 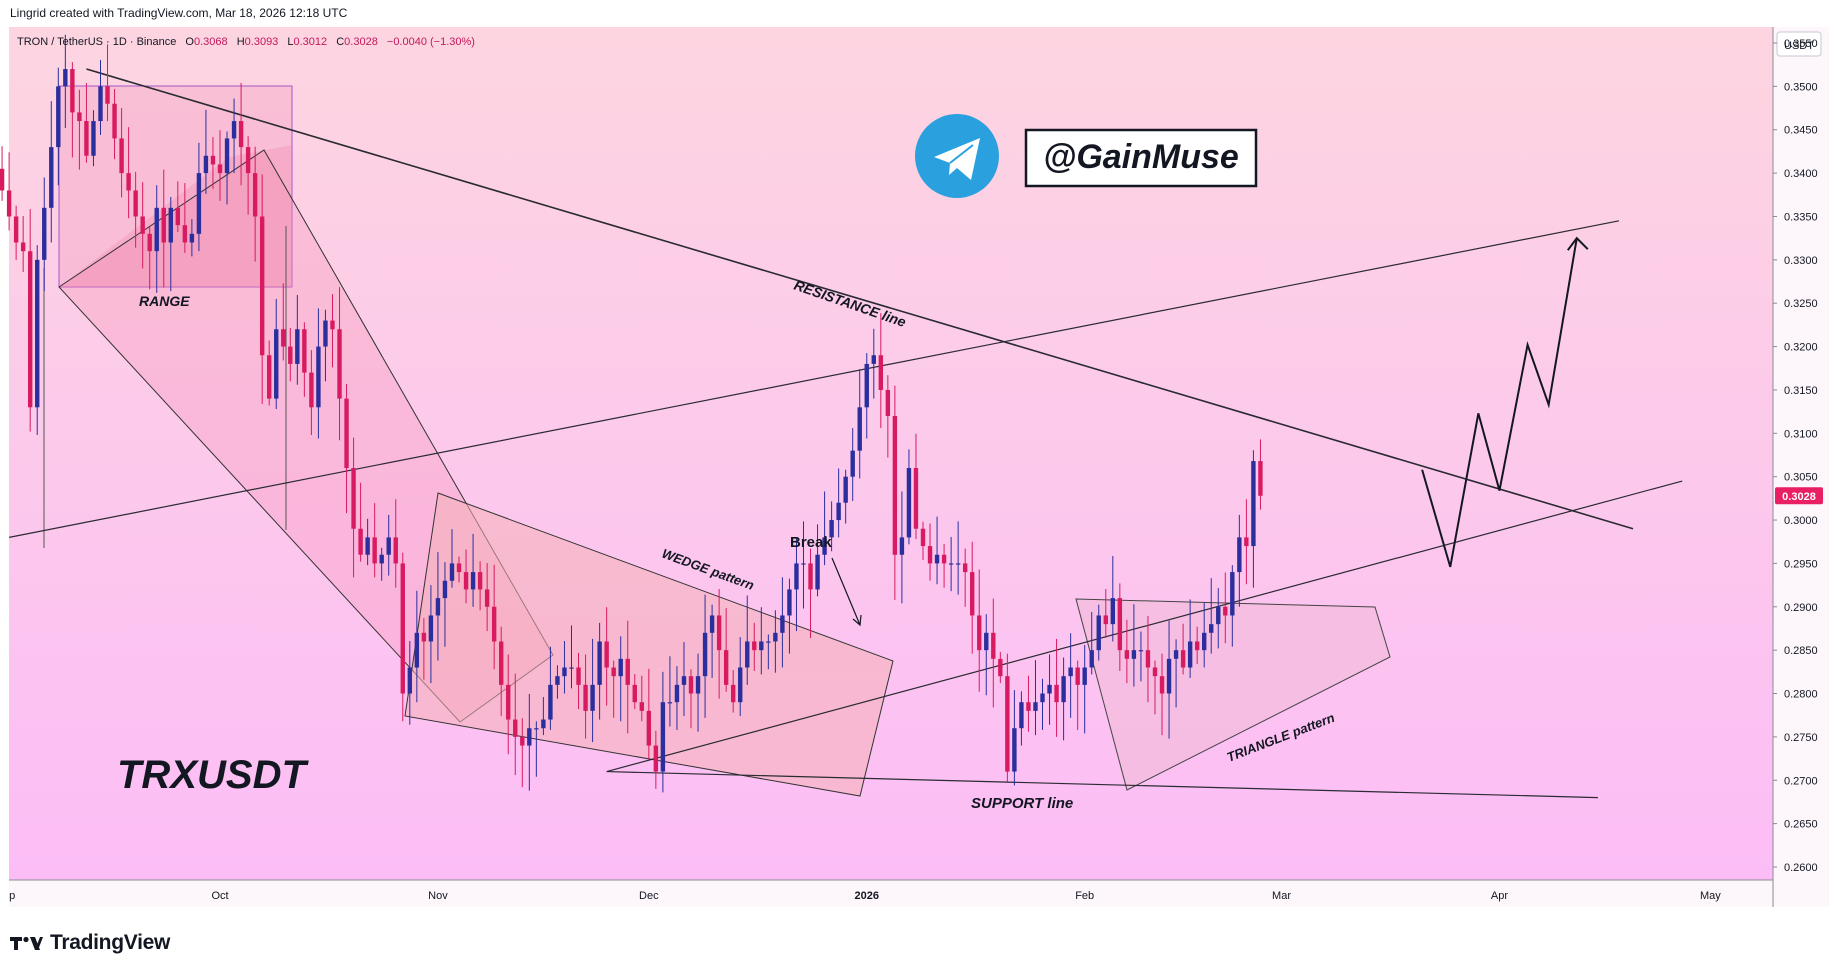 I want to click on y-tick-label: 0.2850, so click(x=1801, y=651).